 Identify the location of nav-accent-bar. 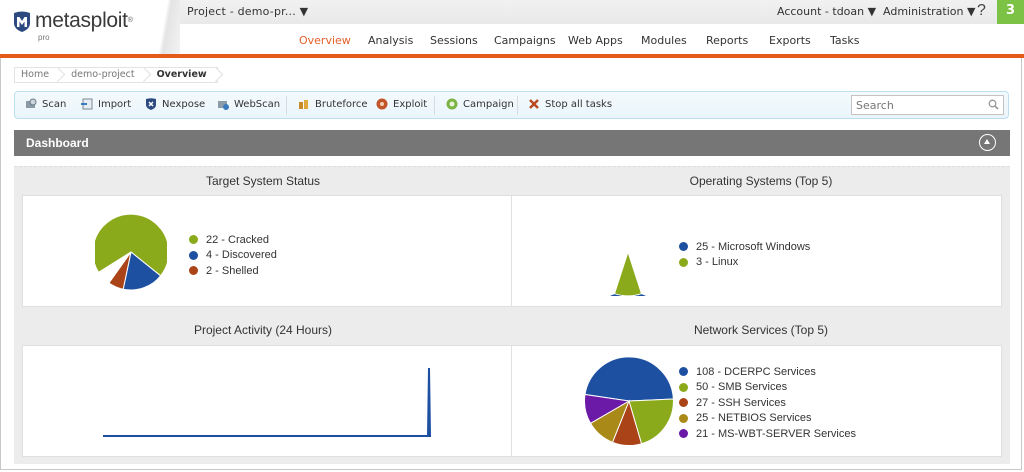
(512, 56).